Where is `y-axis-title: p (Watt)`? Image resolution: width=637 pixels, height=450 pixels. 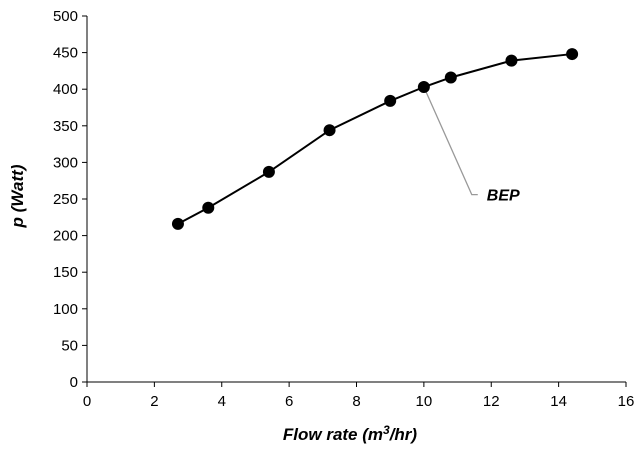 y-axis-title: p (Watt) is located at coordinates (17, 196).